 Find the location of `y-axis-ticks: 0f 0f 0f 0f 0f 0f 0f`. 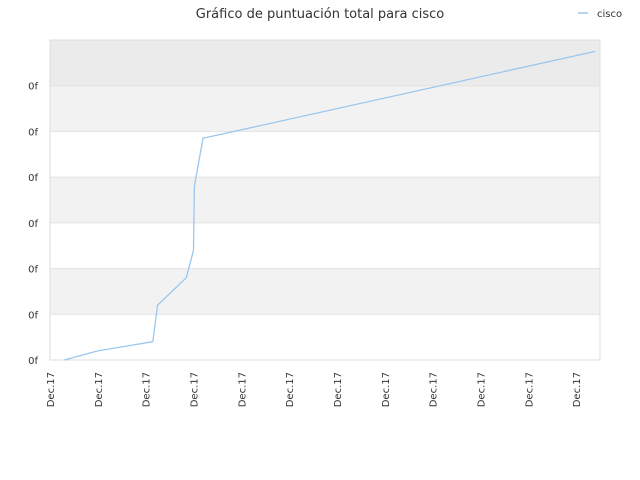

y-axis-ticks: 0f 0f 0f 0f 0f 0f 0f is located at coordinates (33, 224).